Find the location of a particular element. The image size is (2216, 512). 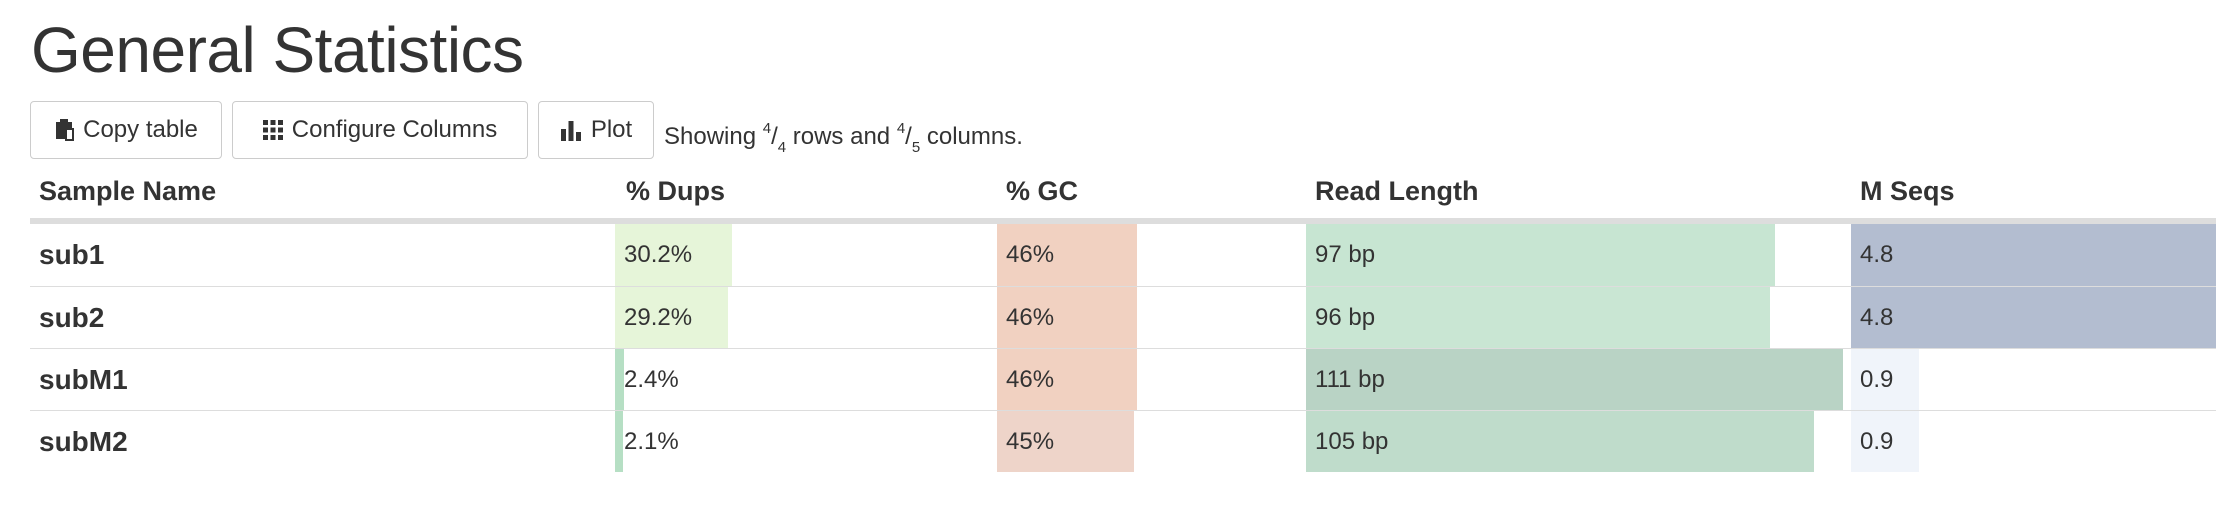

len-cell: 96 bp is located at coordinates (1574, 317).